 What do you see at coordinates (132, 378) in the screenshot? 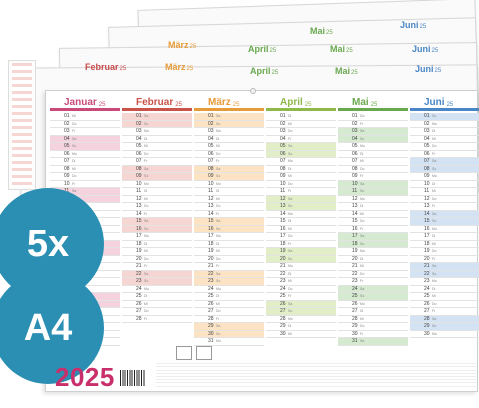
I see `barcode` at bounding box center [132, 378].